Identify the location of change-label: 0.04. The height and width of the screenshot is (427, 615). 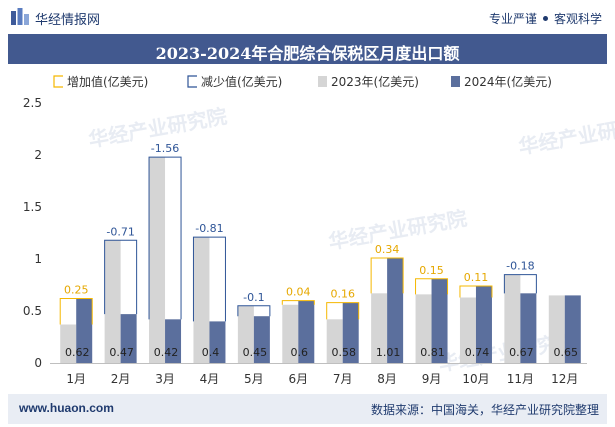
(298, 292).